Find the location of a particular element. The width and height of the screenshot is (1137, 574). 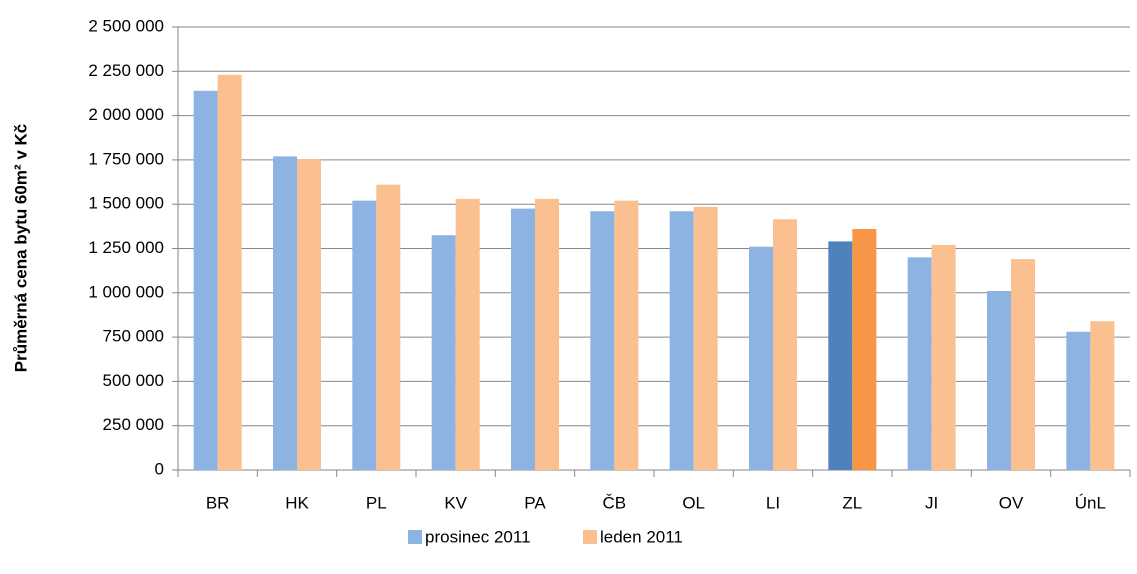

y-tick-label: 500 000 is located at coordinates (133, 380).